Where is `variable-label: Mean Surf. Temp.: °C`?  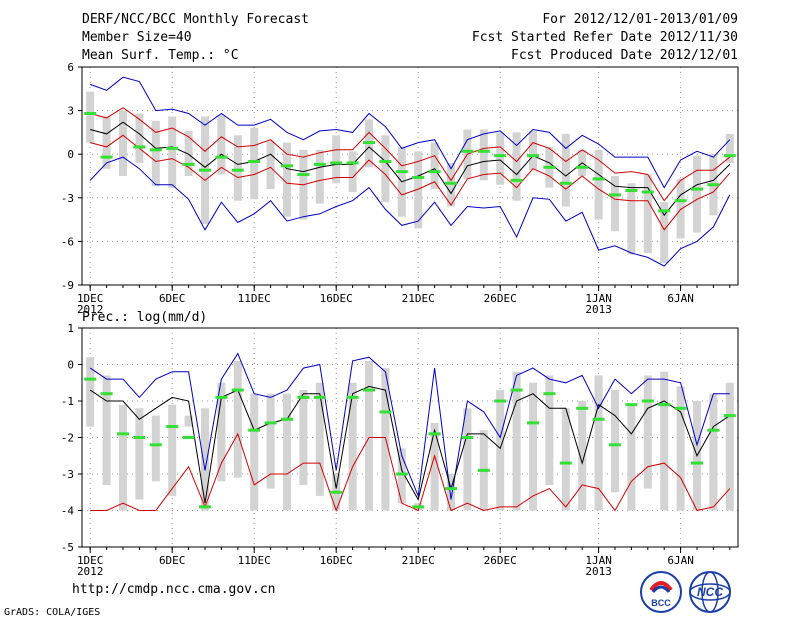 variable-label: Mean Surf. Temp.: °C is located at coordinates (160, 55).